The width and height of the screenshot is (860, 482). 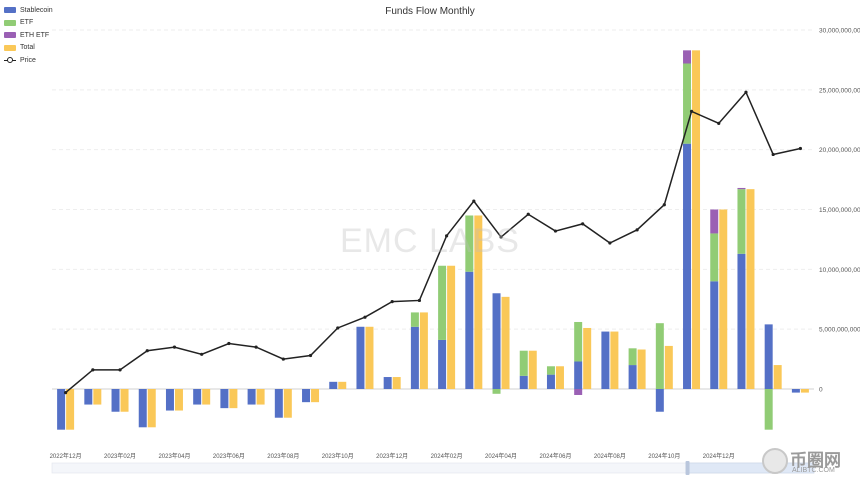 What do you see at coordinates (839, 31) in the screenshot?
I see `y-tick-label: 30,000,000,000` at bounding box center [839, 31].